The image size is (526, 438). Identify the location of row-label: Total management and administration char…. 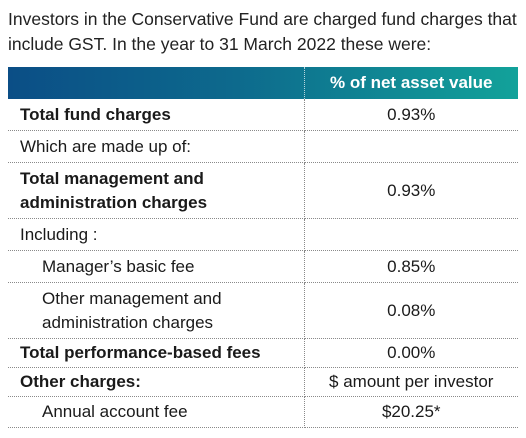
(156, 190).